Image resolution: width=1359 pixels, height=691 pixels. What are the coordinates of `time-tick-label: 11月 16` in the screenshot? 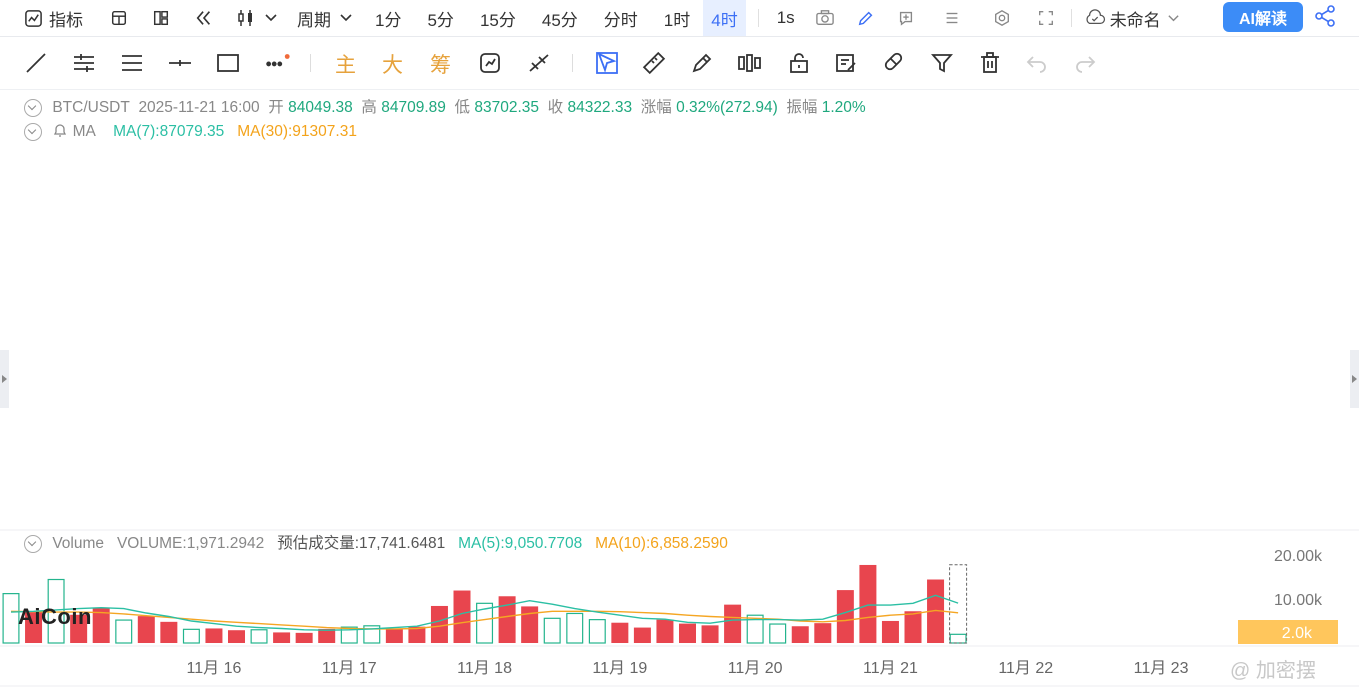 It's located at (214, 668).